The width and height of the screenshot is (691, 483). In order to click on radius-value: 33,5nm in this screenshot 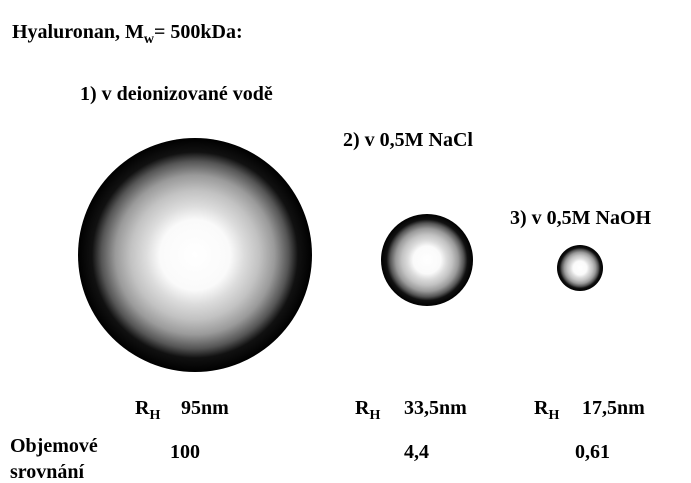, I will do `click(435, 408)`.